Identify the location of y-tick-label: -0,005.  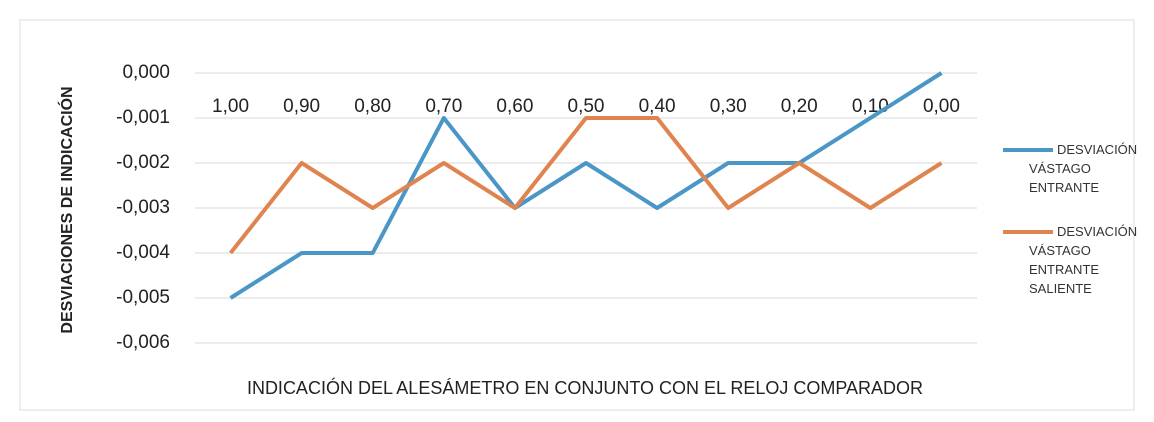
(143, 297).